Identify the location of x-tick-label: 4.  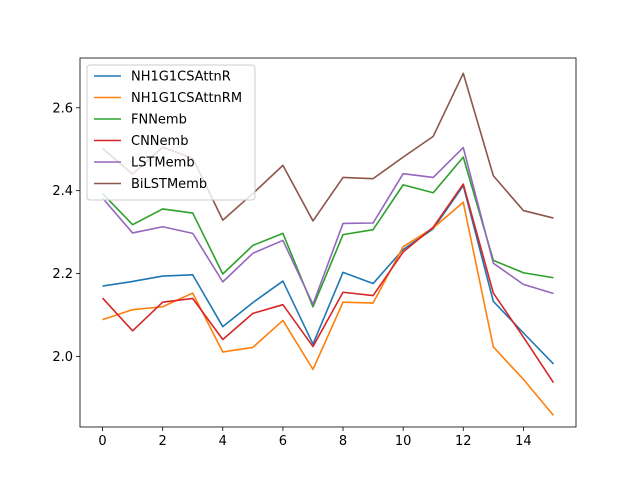
(223, 441).